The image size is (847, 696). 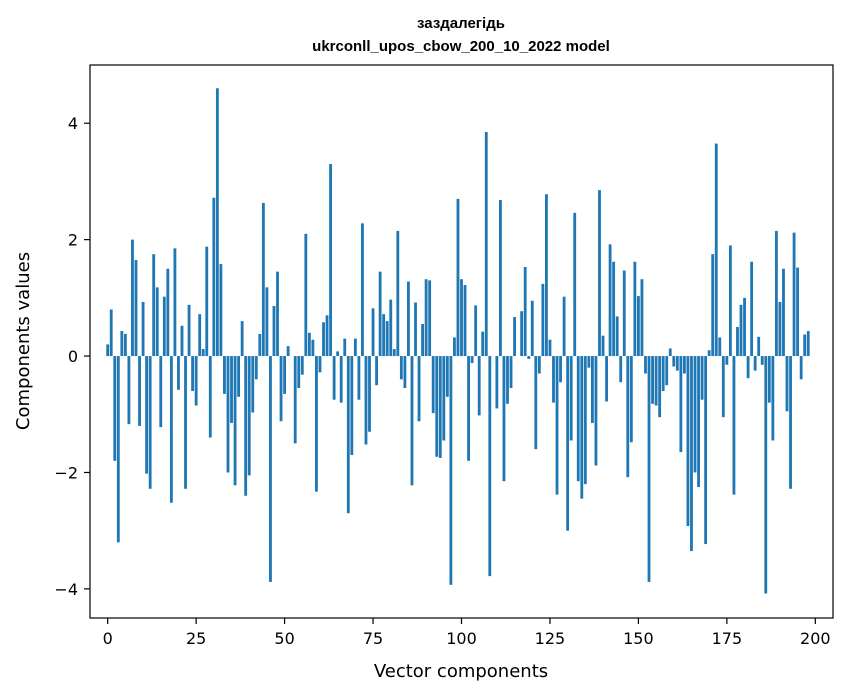 What do you see at coordinates (815, 638) in the screenshot?
I see `x-tick-label: 200` at bounding box center [815, 638].